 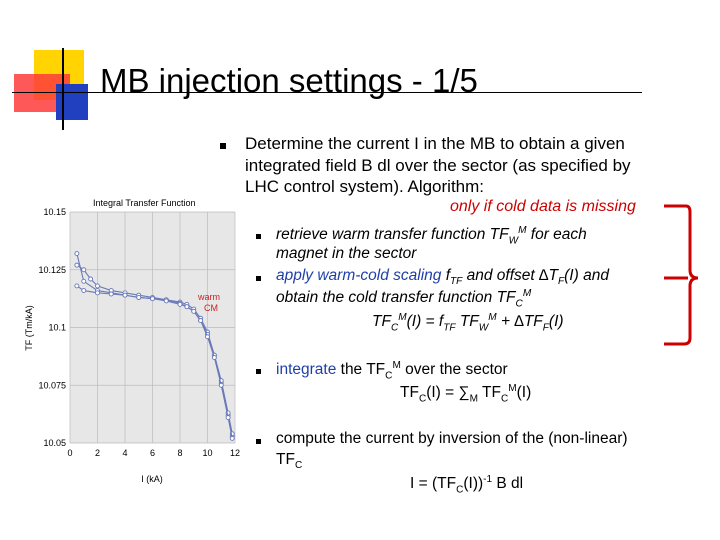 I want to click on chart-annotation-cm: CM, so click(x=211, y=308).